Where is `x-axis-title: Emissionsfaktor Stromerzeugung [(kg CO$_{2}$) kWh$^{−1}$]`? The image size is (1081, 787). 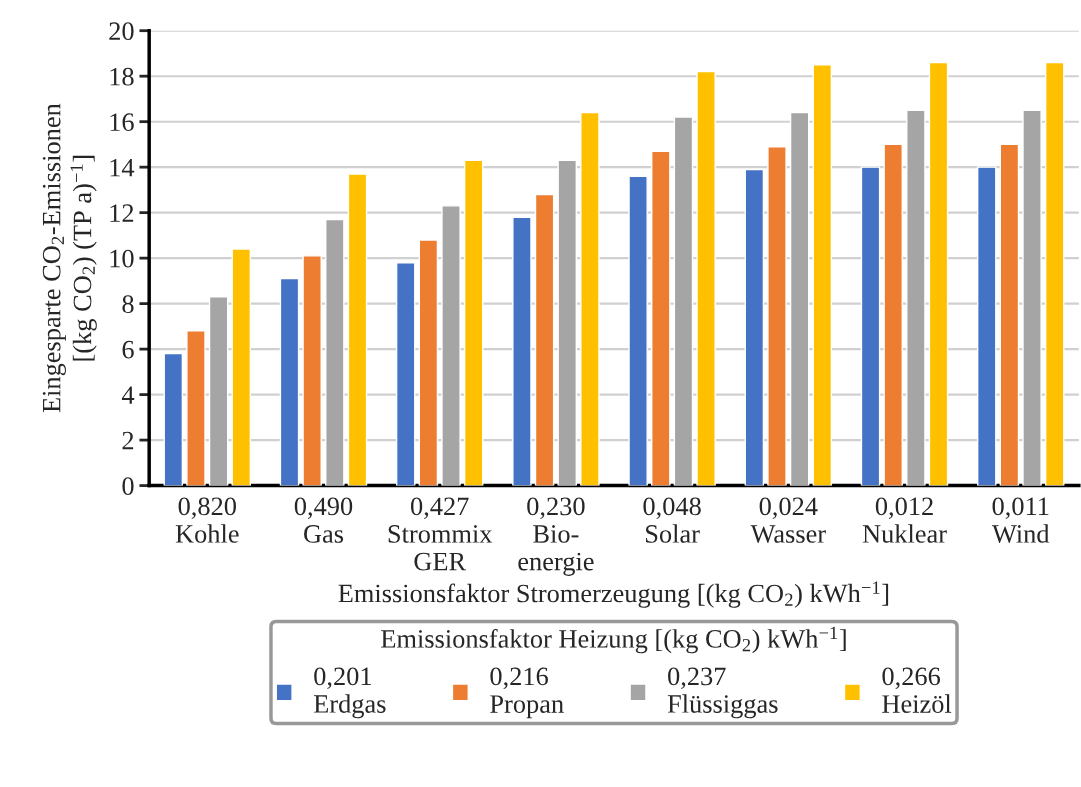 x-axis-title: Emissionsfaktor Stromerzeugung [(kg CO$_{2}$) kWh$^{−1}$] is located at coordinates (613, 594).